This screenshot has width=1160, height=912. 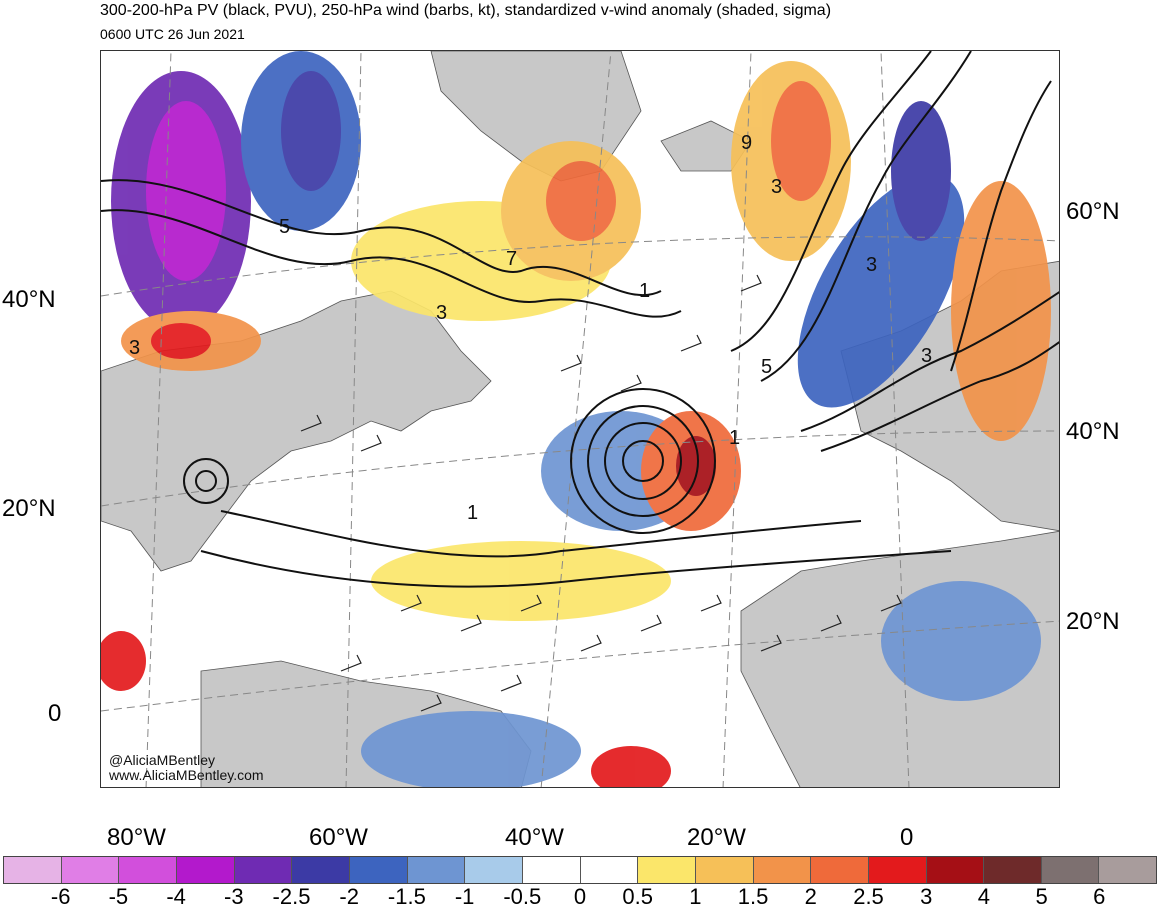 I want to click on colorbar, so click(x=580, y=870).